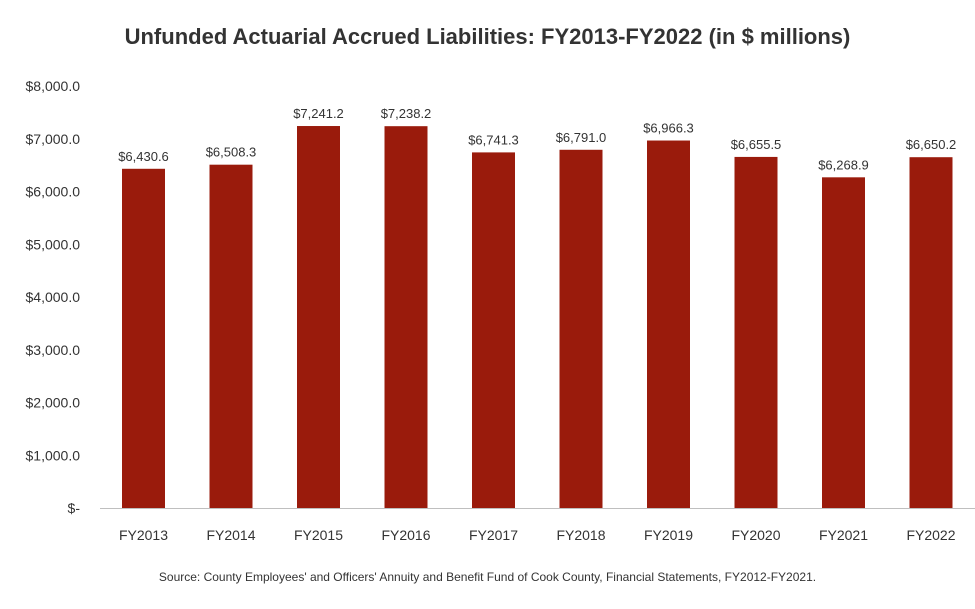 This screenshot has height=609, width=975. What do you see at coordinates (843, 164) in the screenshot?
I see `data-label: $6,268.9` at bounding box center [843, 164].